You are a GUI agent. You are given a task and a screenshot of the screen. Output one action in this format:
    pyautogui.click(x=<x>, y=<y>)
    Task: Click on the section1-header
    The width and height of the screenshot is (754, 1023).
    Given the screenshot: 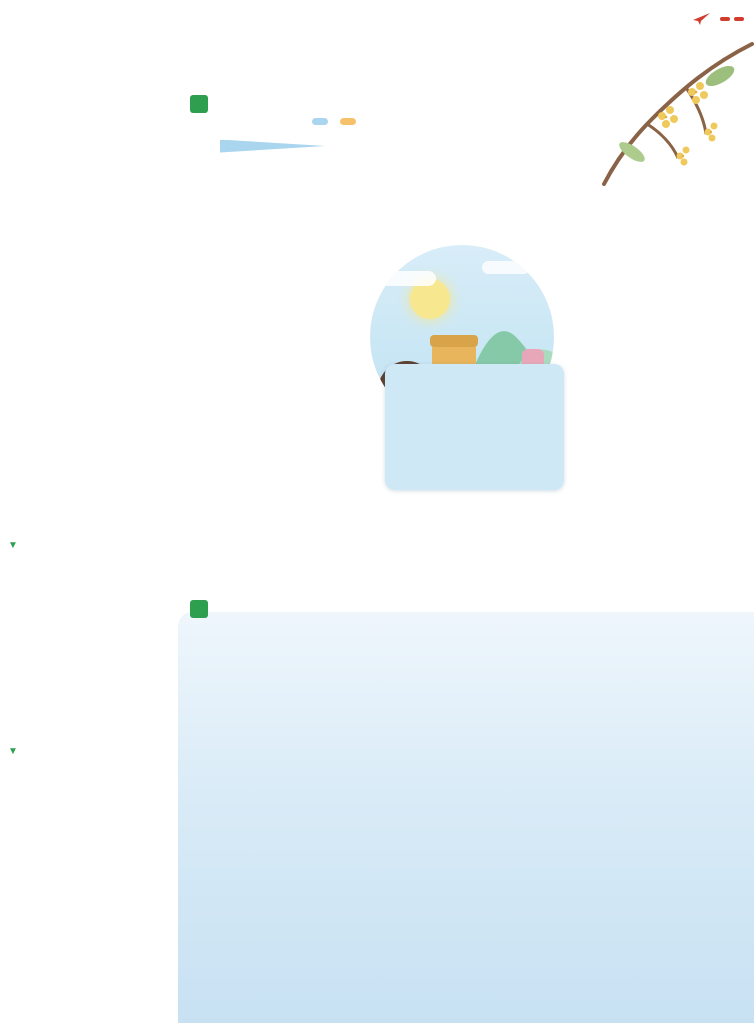 What is the action you would take?
    pyautogui.click(x=202, y=104)
    